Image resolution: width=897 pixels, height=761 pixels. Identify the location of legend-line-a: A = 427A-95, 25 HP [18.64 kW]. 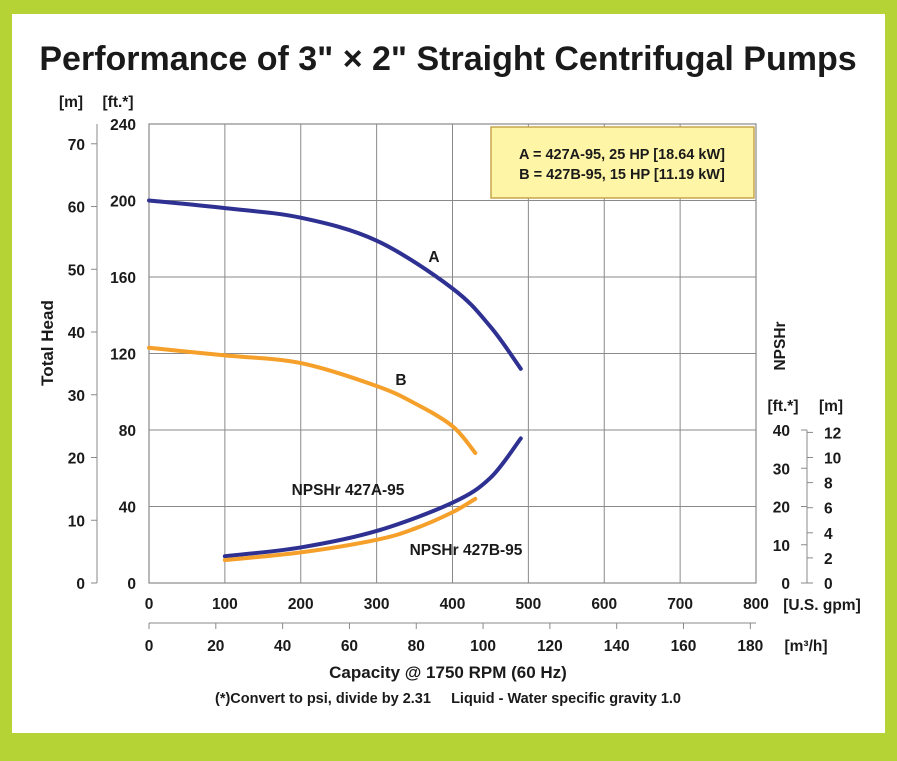
(622, 155).